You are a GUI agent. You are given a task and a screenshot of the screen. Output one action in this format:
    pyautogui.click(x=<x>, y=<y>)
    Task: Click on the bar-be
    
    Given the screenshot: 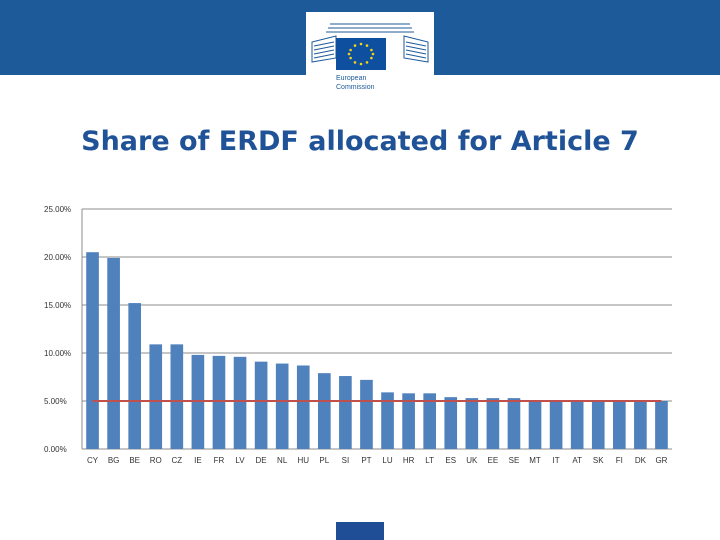 What is the action you would take?
    pyautogui.click(x=134, y=376)
    